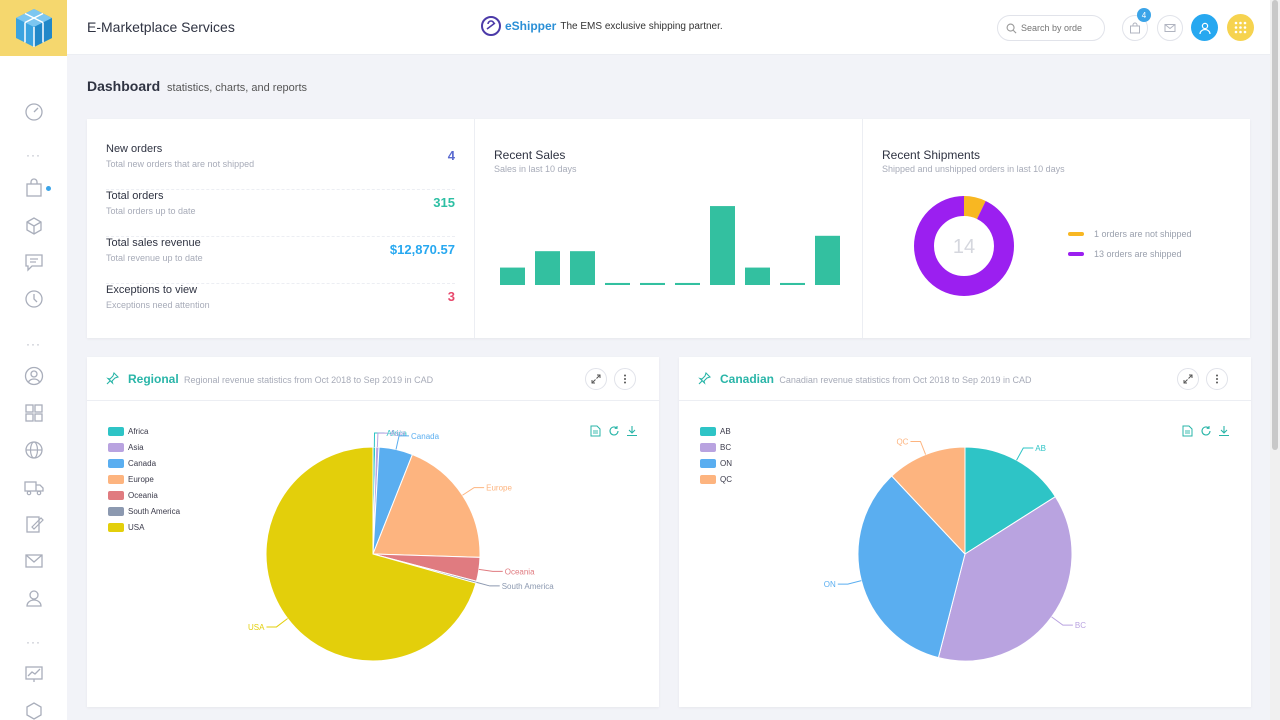 The height and width of the screenshot is (720, 1280). I want to click on legend-item-europe: Europe, so click(144, 479).